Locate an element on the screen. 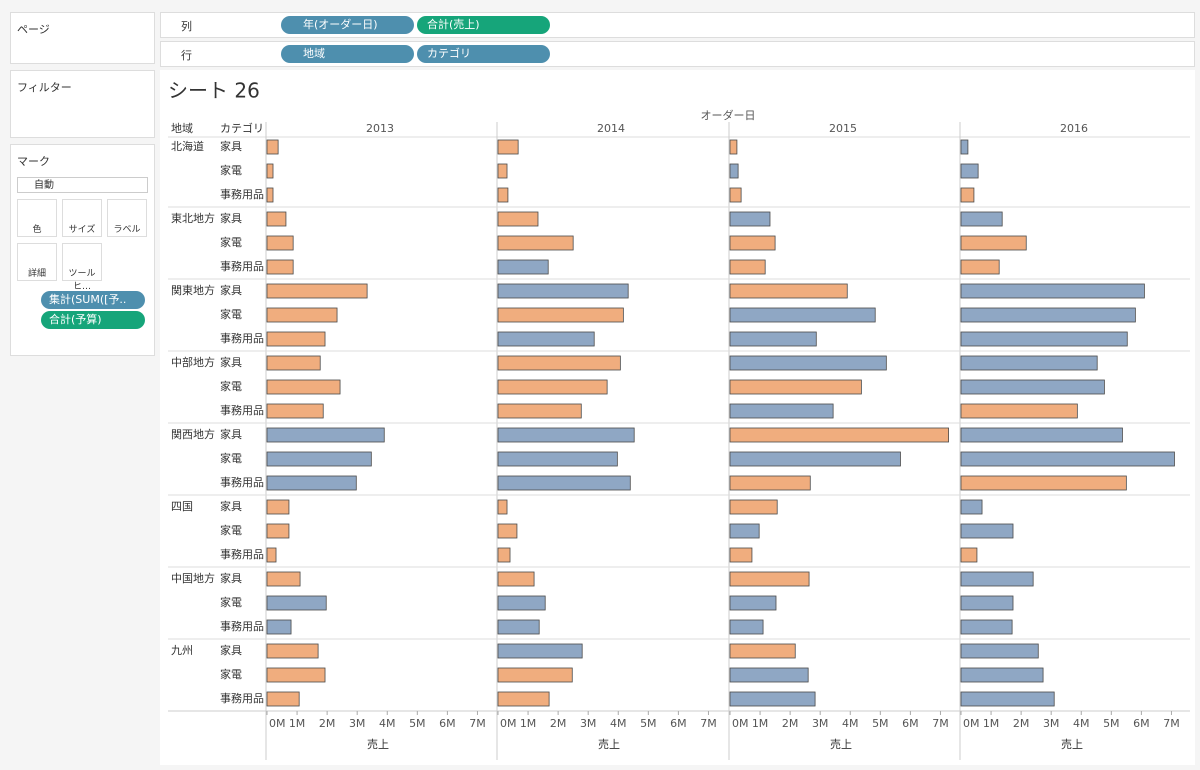 Image resolution: width=1200 pixels, height=770 pixels. region-label: 東北地方 is located at coordinates (193, 218).